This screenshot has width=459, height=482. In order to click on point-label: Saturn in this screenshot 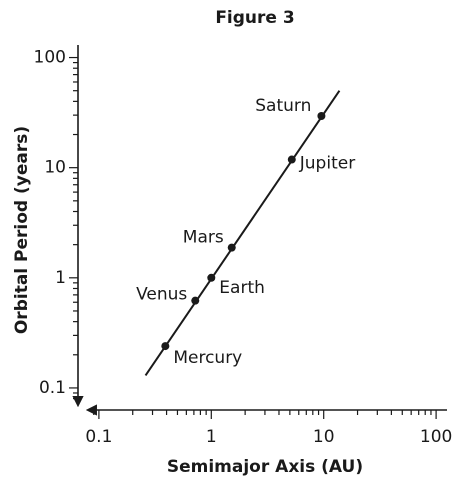, I will do `click(283, 106)`.